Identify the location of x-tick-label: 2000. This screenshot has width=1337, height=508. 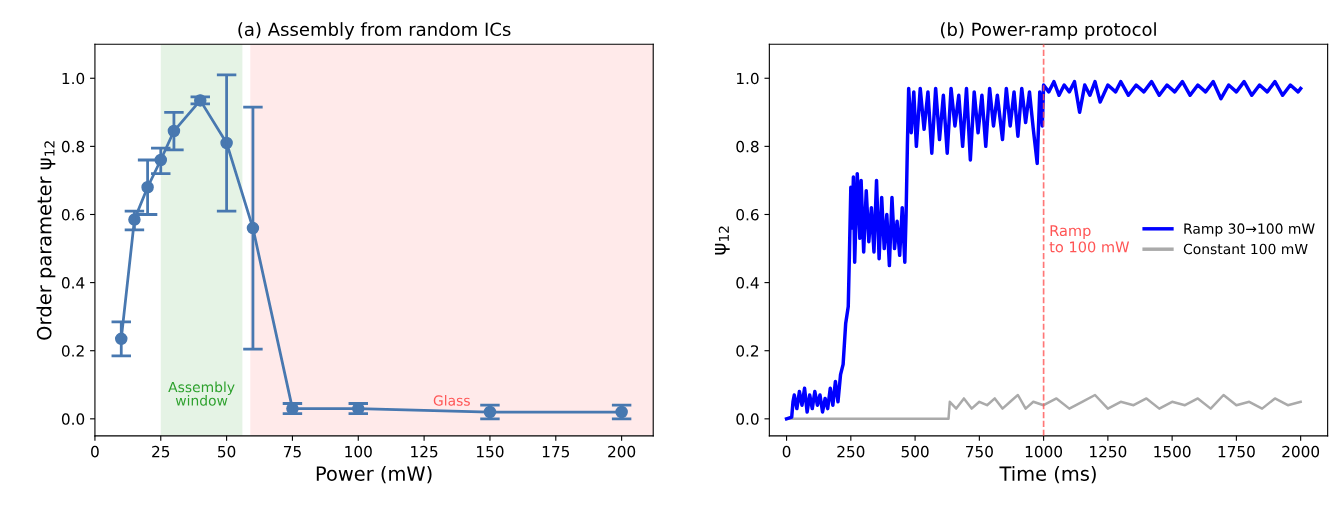
(1301, 451).